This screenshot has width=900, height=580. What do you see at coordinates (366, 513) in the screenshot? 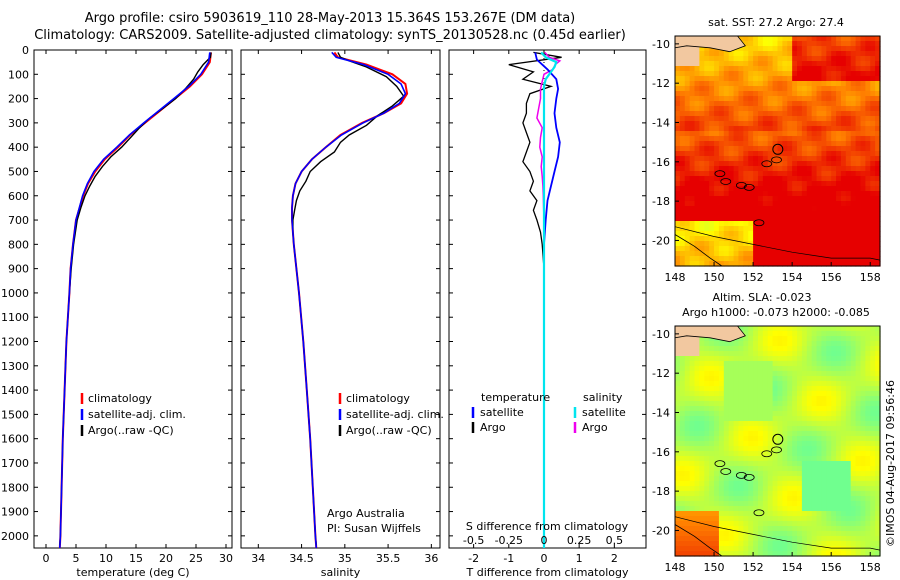
I see `note-argo-australia: Argo Australia` at bounding box center [366, 513].